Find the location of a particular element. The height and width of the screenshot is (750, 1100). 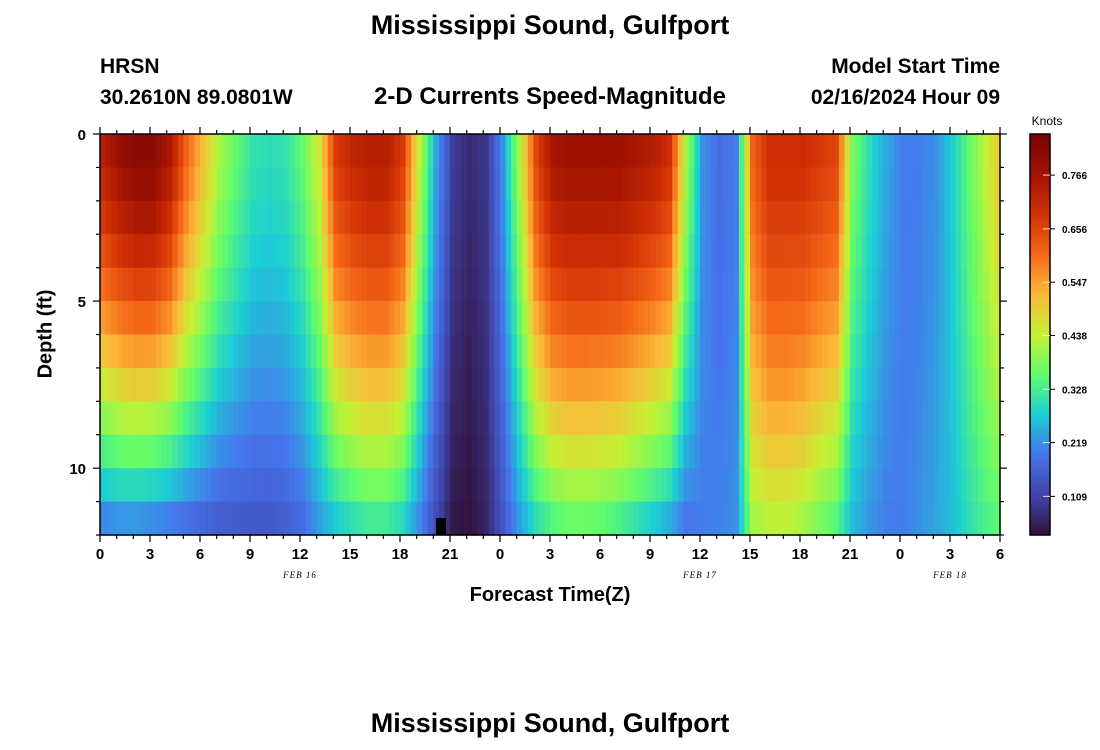

y-tick-label: 0 is located at coordinates (82, 135).